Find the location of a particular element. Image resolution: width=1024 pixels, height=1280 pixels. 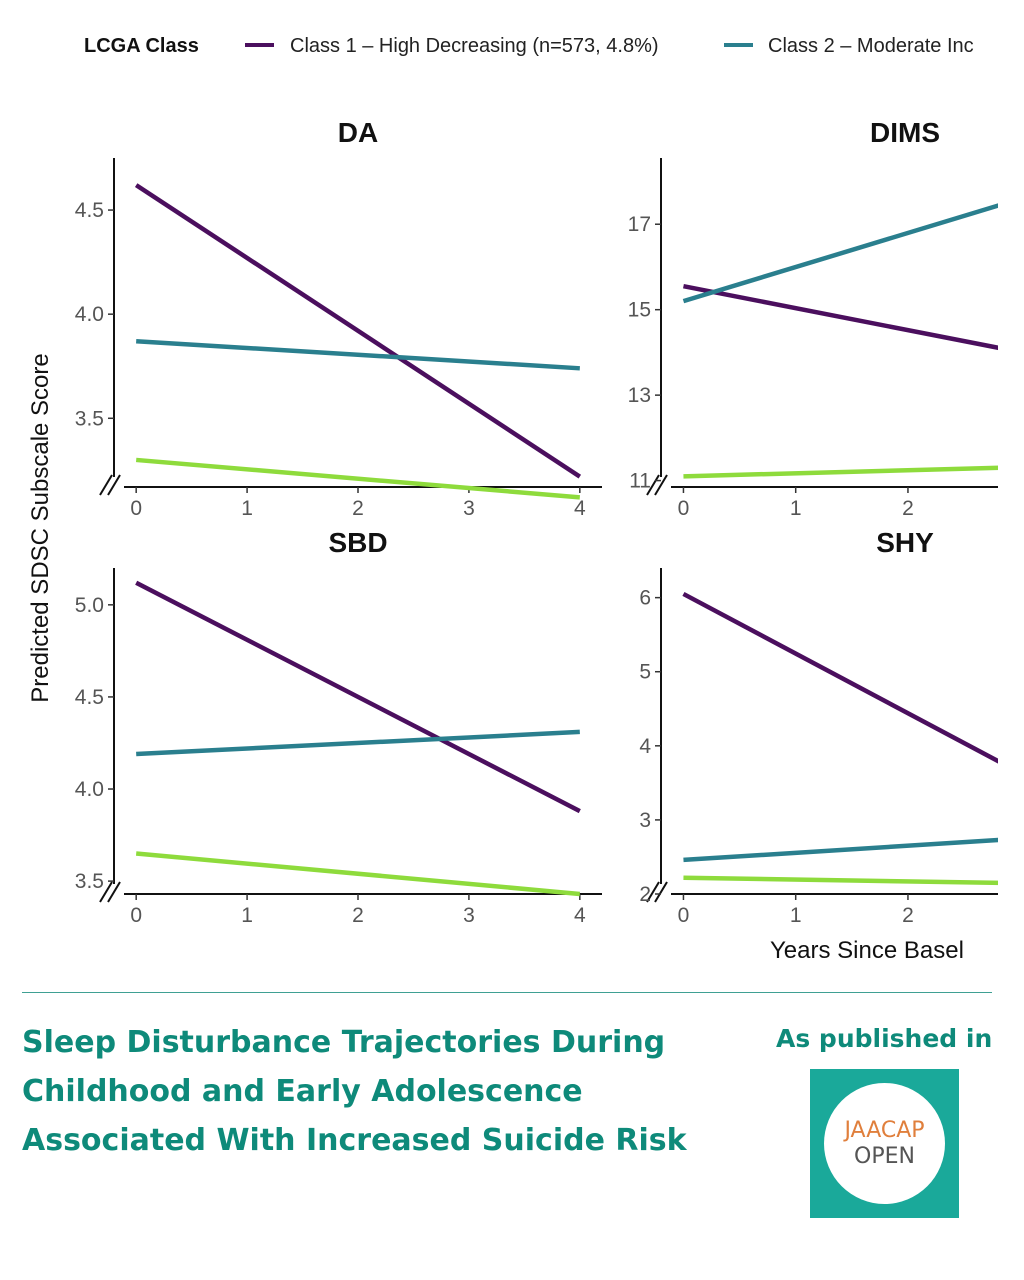

y-tick-label: 15 is located at coordinates (639, 310).